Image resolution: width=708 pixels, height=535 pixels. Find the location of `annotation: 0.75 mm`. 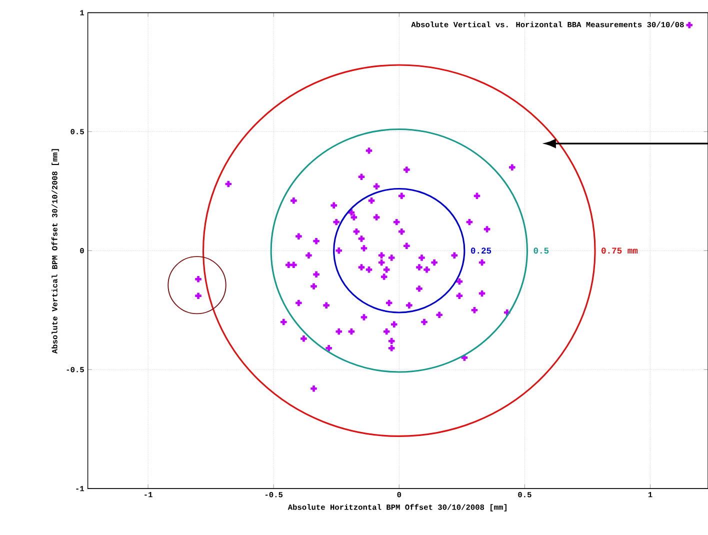

annotation: 0.75 mm is located at coordinates (620, 250).